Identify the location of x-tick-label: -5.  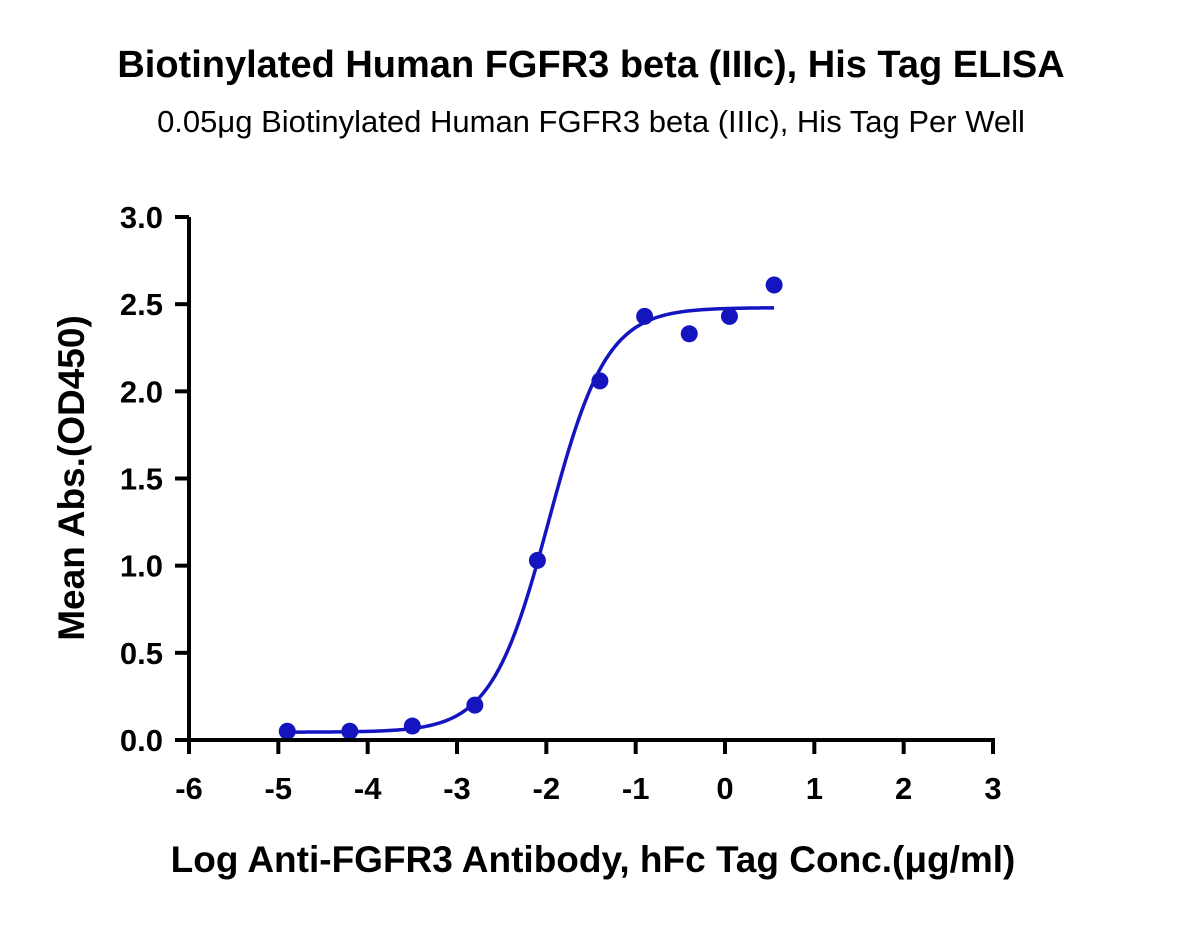
(279, 788).